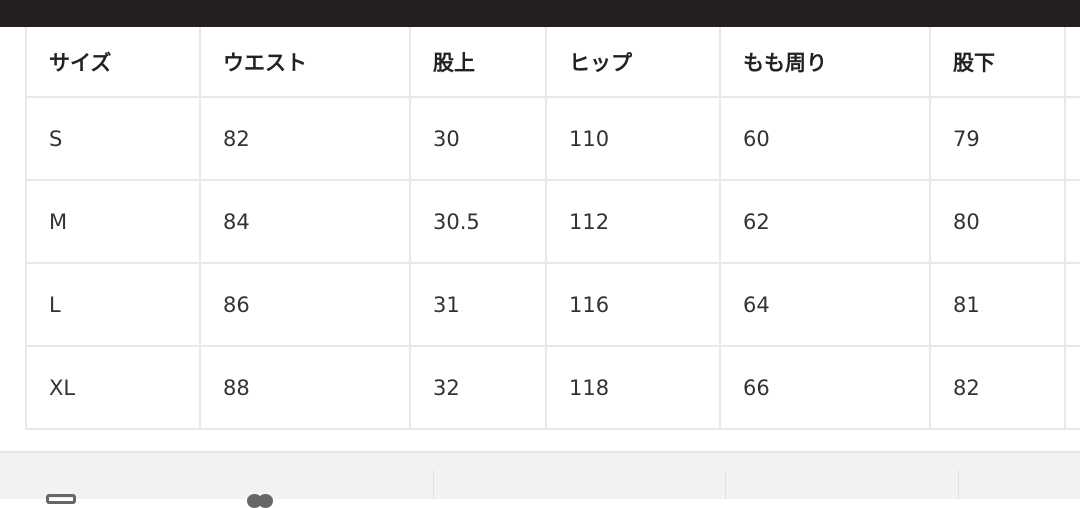 The width and height of the screenshot is (1080, 508). I want to click on cell: 86, so click(305, 304).